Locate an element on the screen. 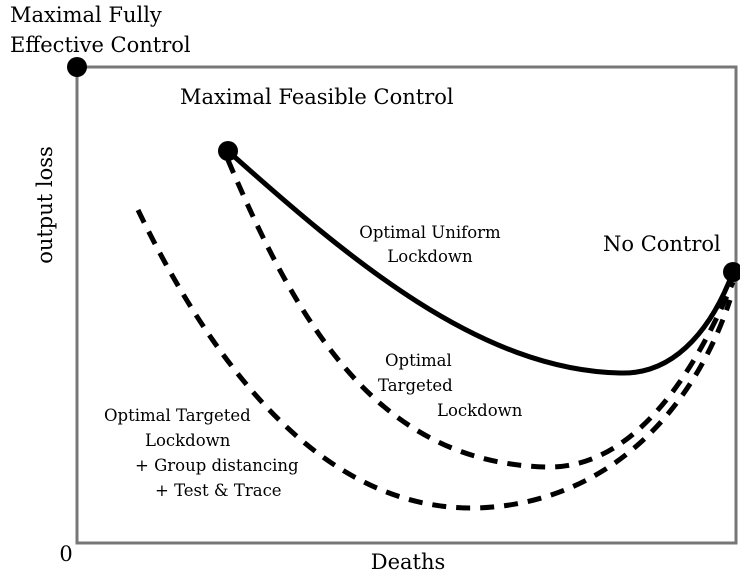  label: No Control is located at coordinates (662, 244).